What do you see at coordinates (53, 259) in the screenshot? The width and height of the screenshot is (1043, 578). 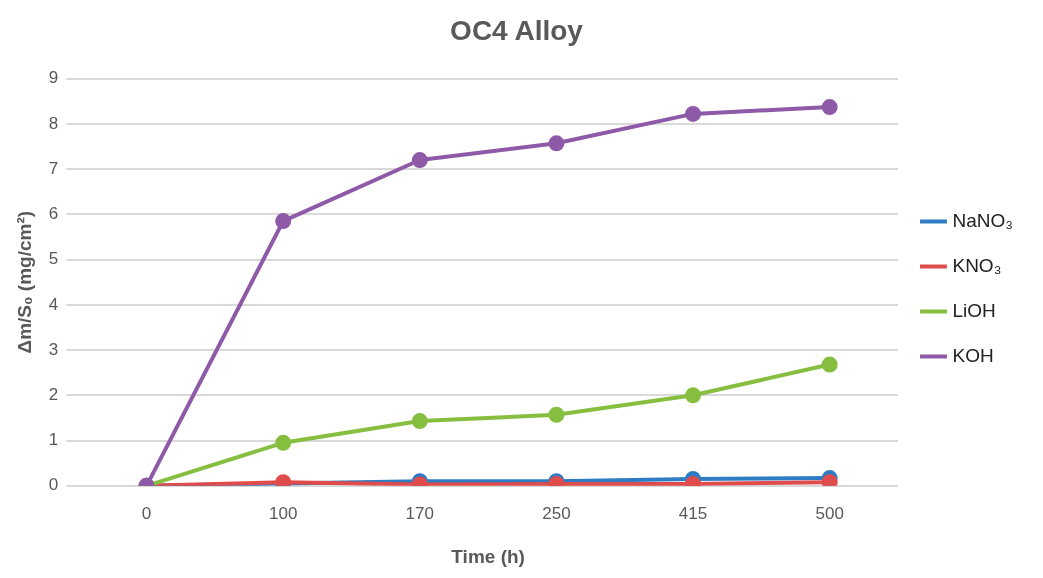 I see `y-tick-label: 5` at bounding box center [53, 259].